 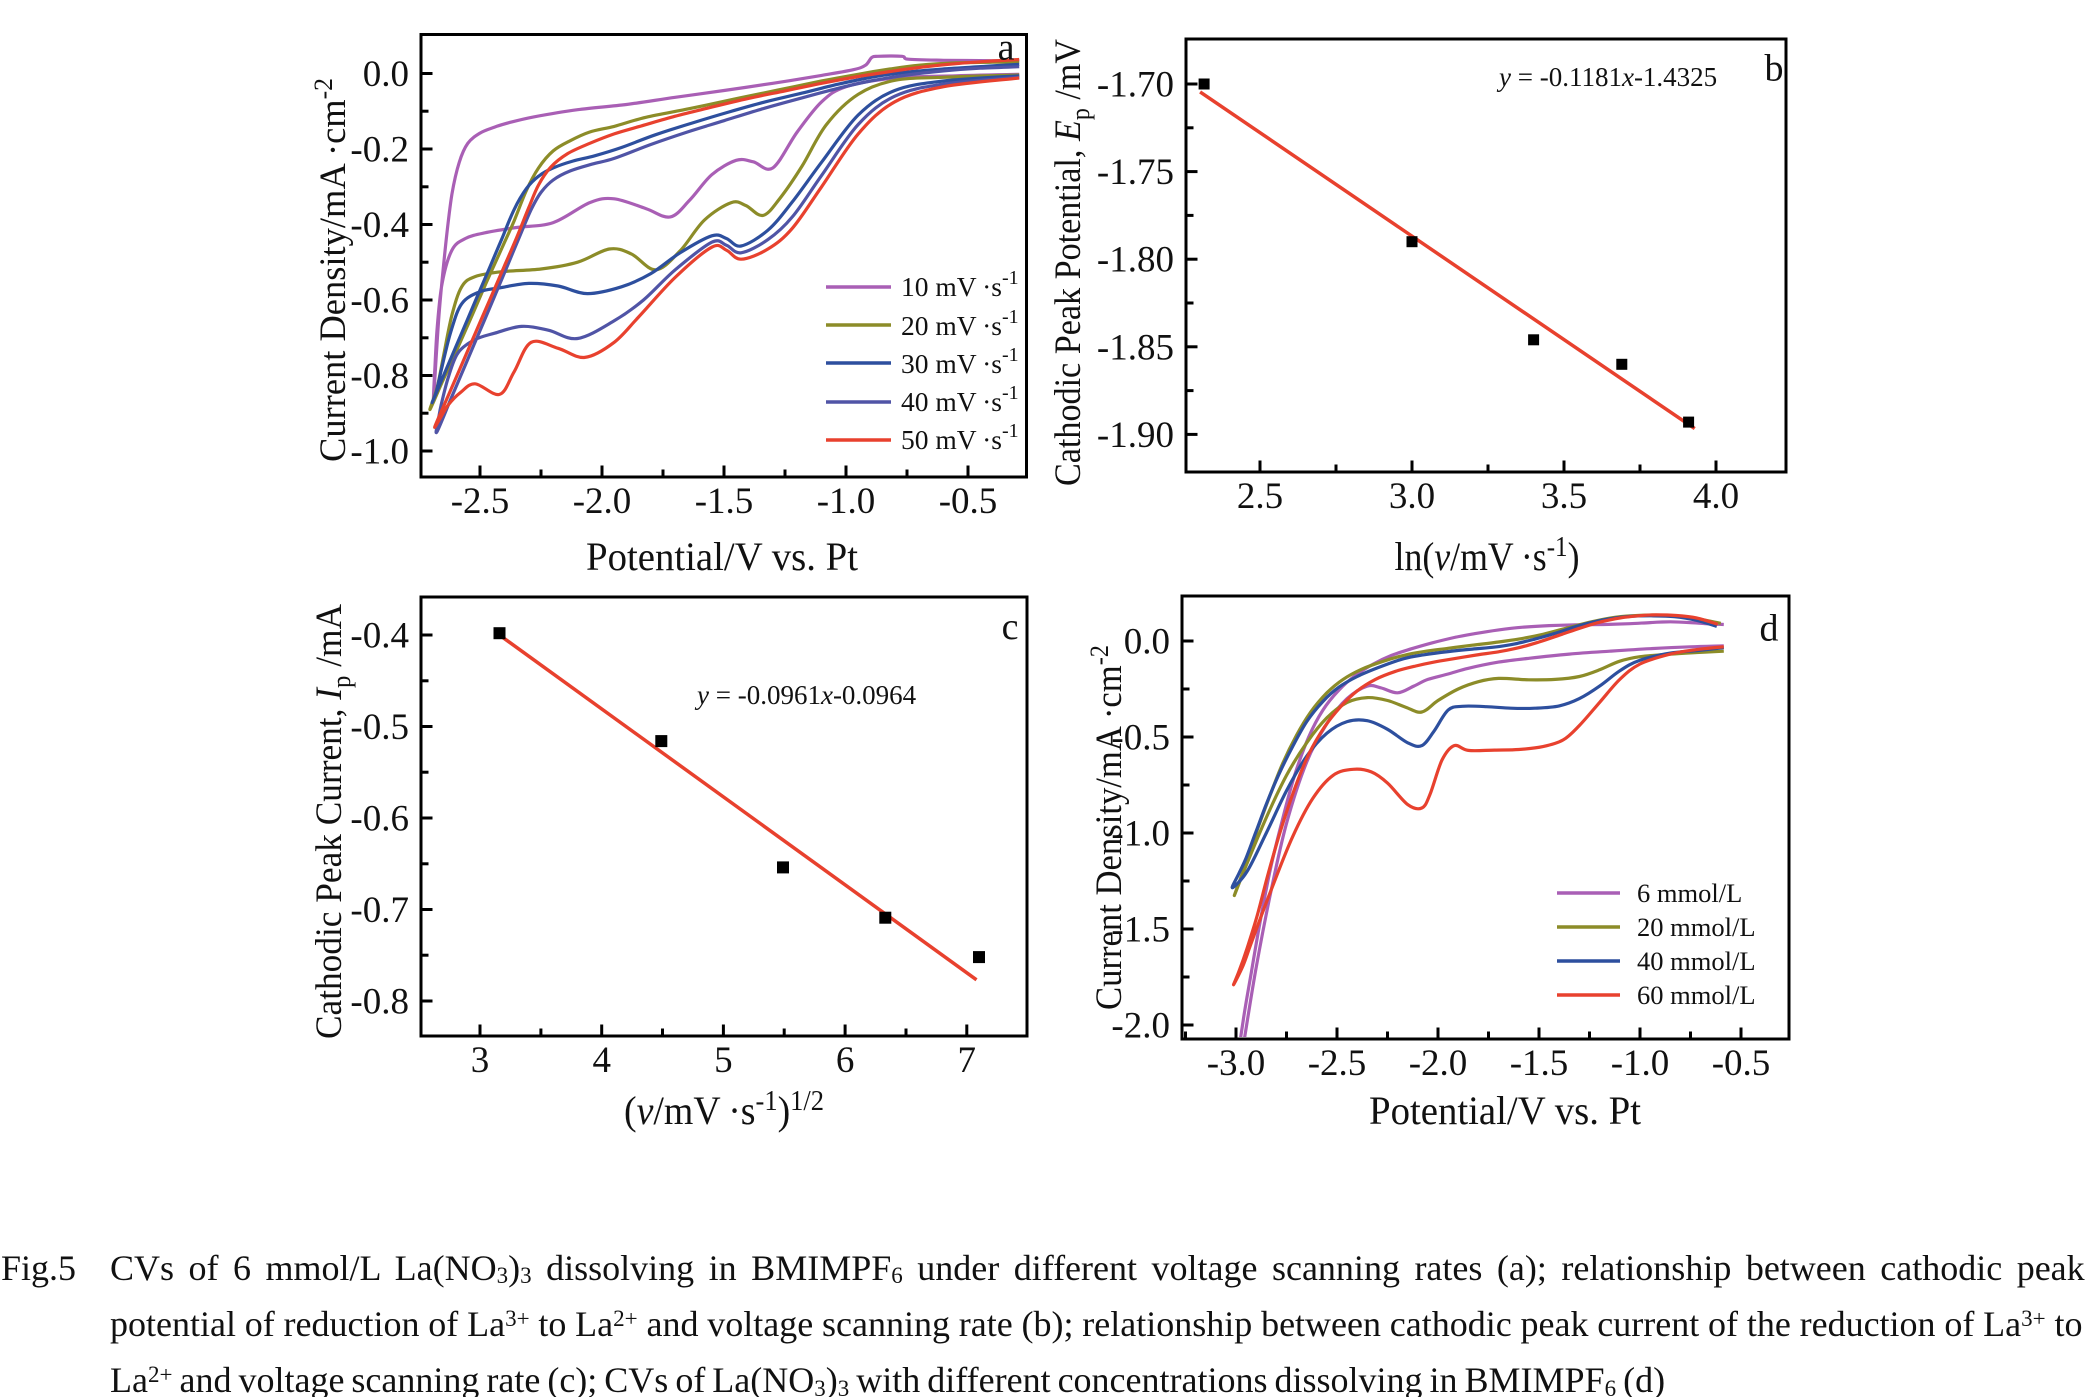 What do you see at coordinates (1412, 496) in the screenshot?
I see `svg-text: 3.0` at bounding box center [1412, 496].